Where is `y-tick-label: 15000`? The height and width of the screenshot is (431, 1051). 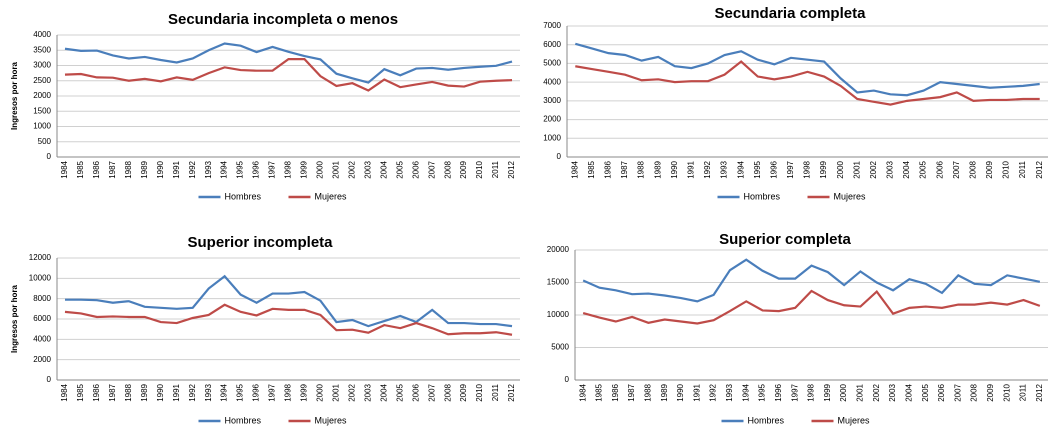
y-tick-label: 15000 is located at coordinates (558, 282).